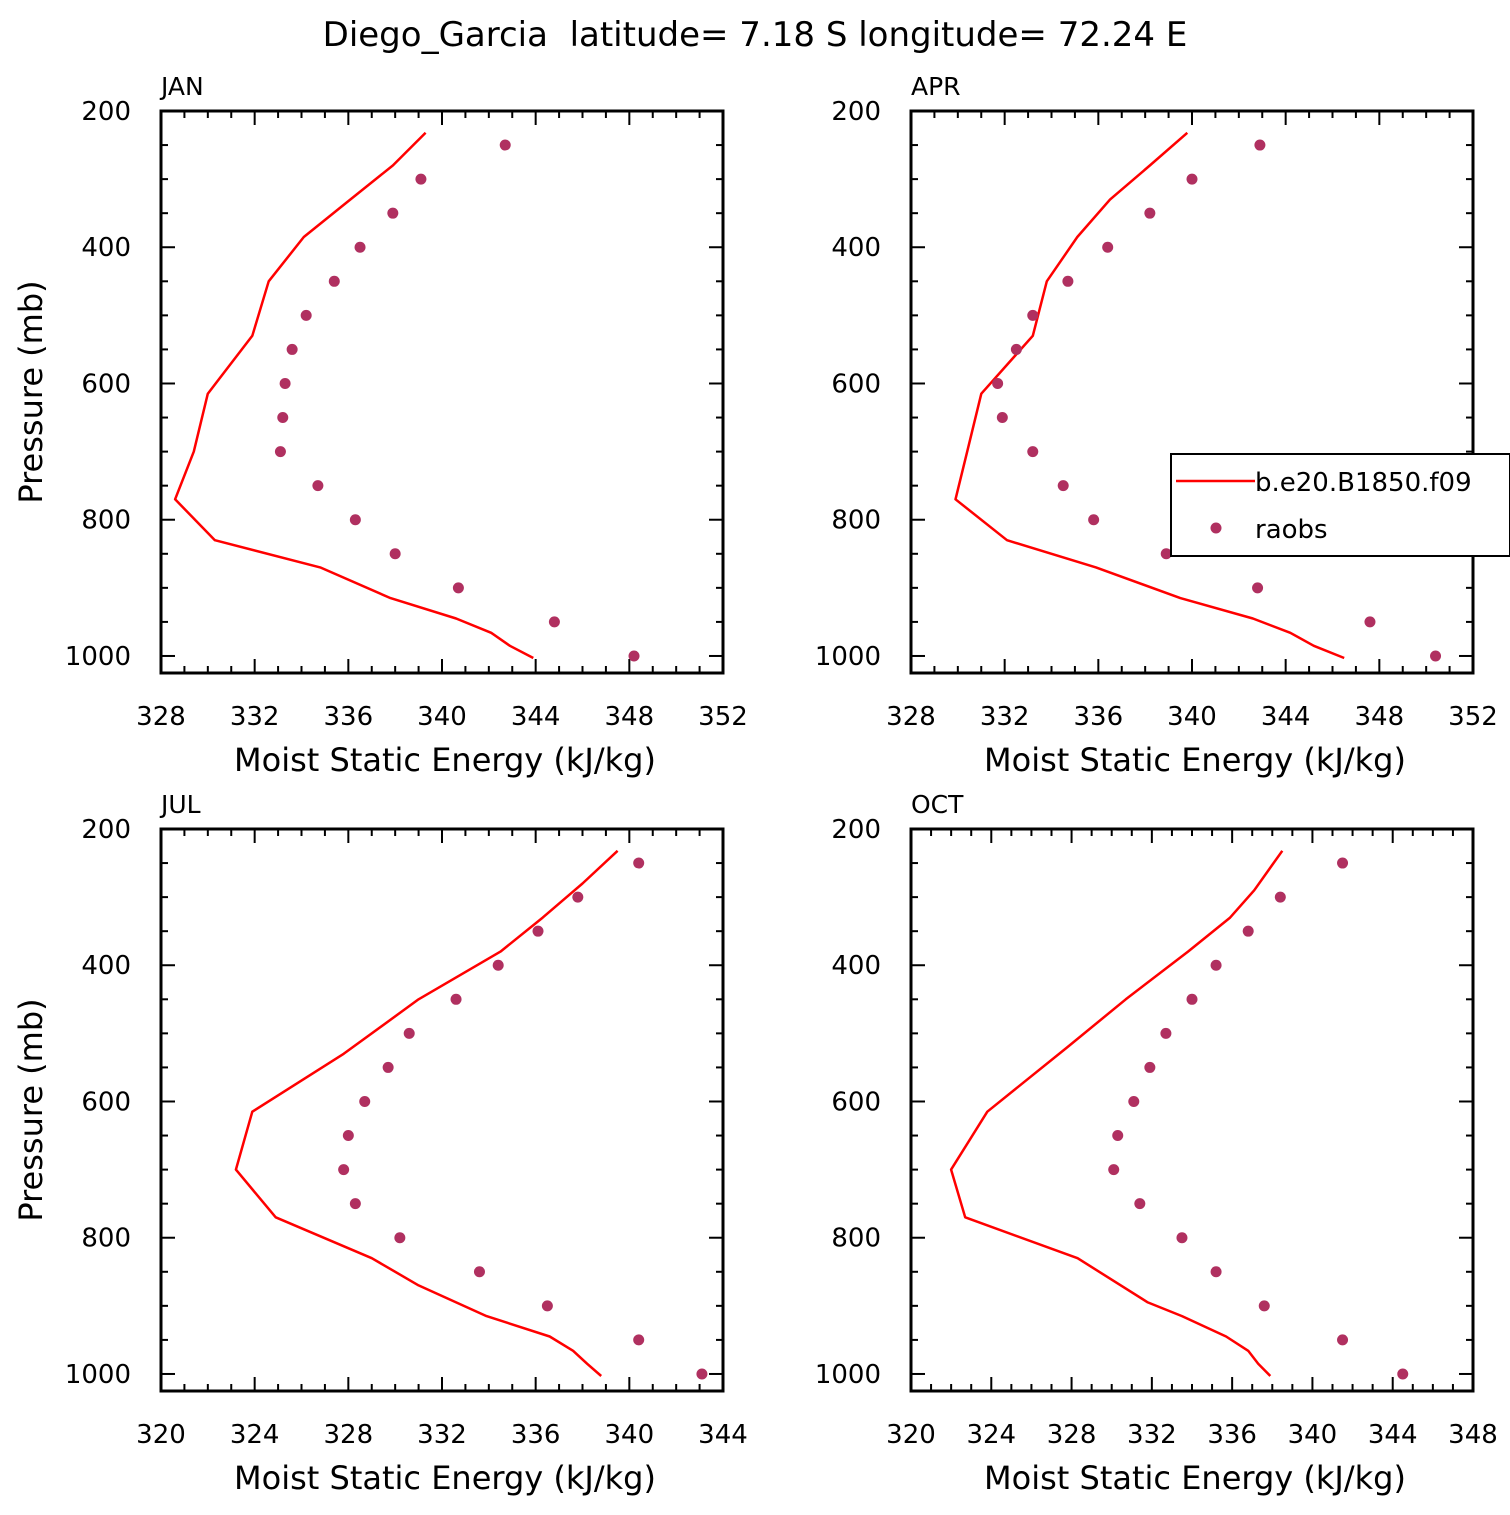 The width and height of the screenshot is (1510, 1515). I want to click on panel-title: JAN, so click(181, 86).